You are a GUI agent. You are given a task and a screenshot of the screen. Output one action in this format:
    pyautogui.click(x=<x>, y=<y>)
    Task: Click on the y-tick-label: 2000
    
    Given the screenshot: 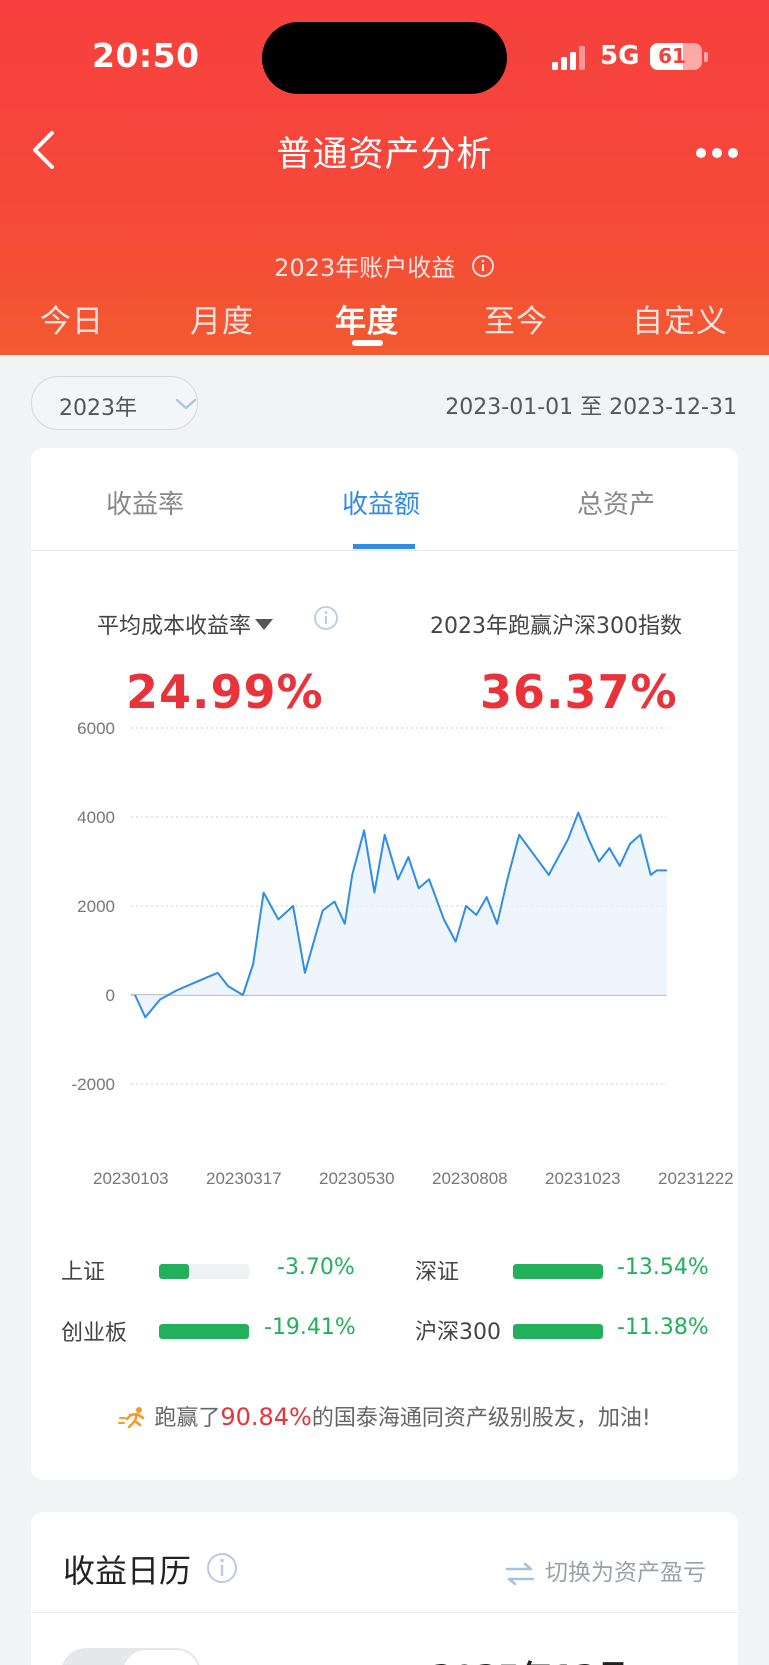 What is the action you would take?
    pyautogui.click(x=96, y=906)
    